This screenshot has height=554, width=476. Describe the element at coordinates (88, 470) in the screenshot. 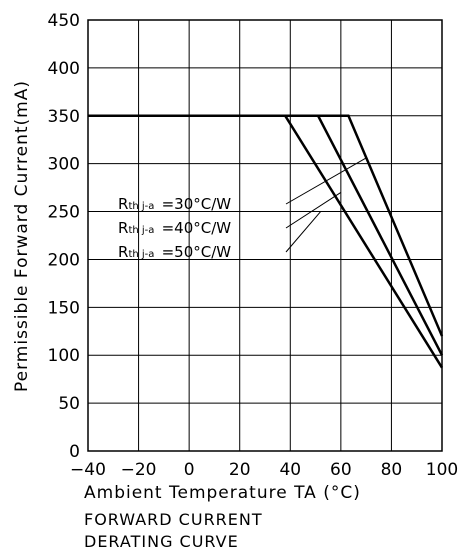

I see `x-tick-label: −40` at that location.